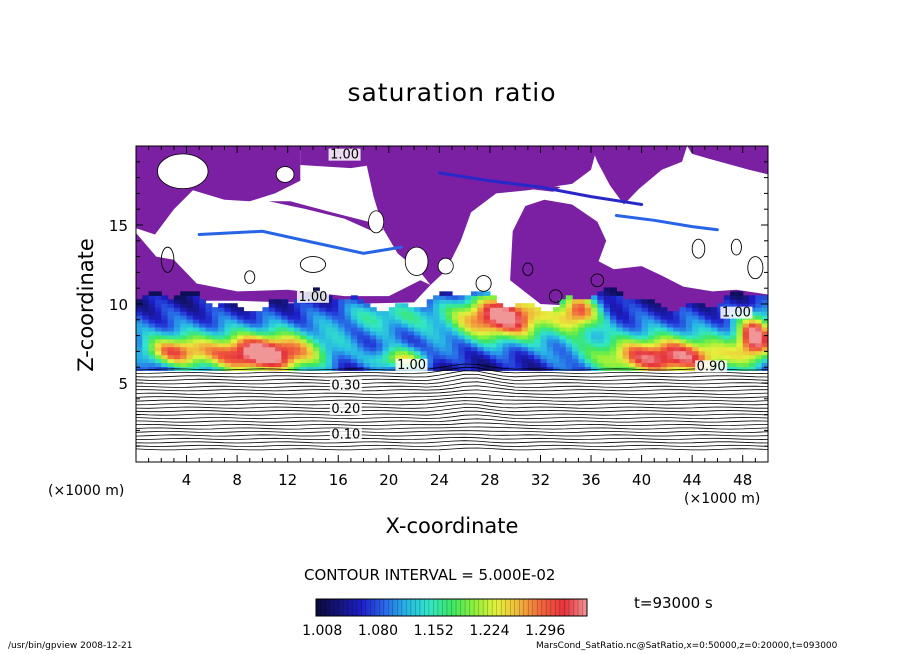 The height and width of the screenshot is (654, 904). What do you see at coordinates (86, 491) in the screenshot?
I see `x-unit-label-left: (×1000 m)` at bounding box center [86, 491].